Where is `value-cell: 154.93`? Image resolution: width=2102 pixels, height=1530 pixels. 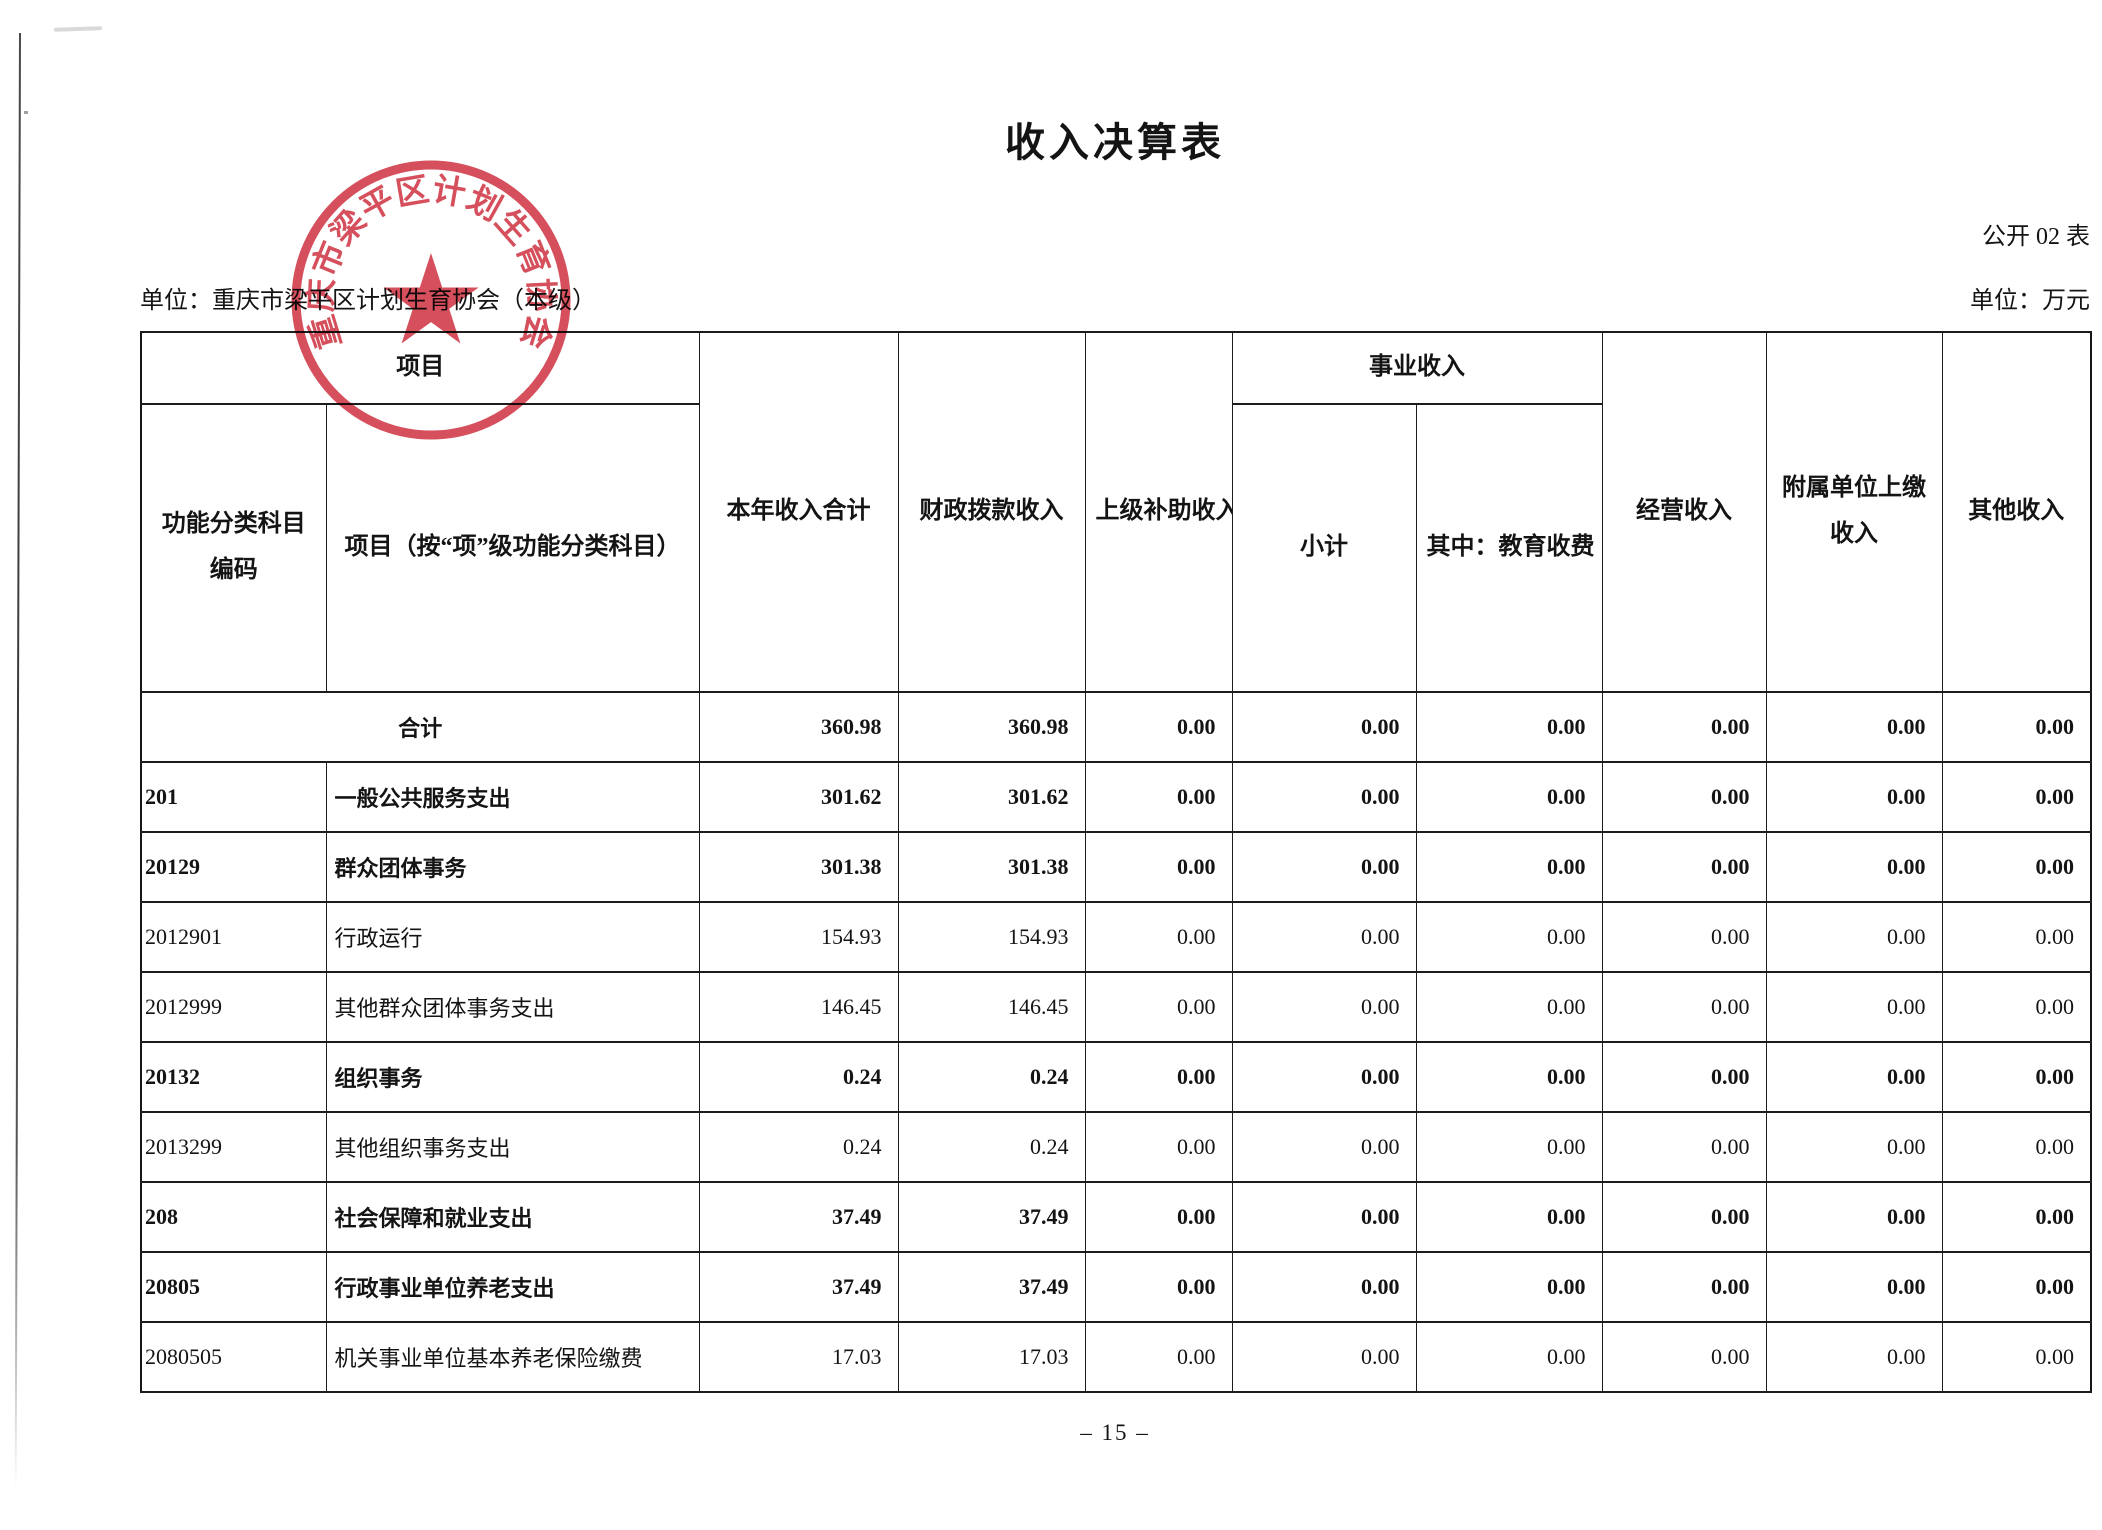 value-cell: 154.93 is located at coordinates (991, 937).